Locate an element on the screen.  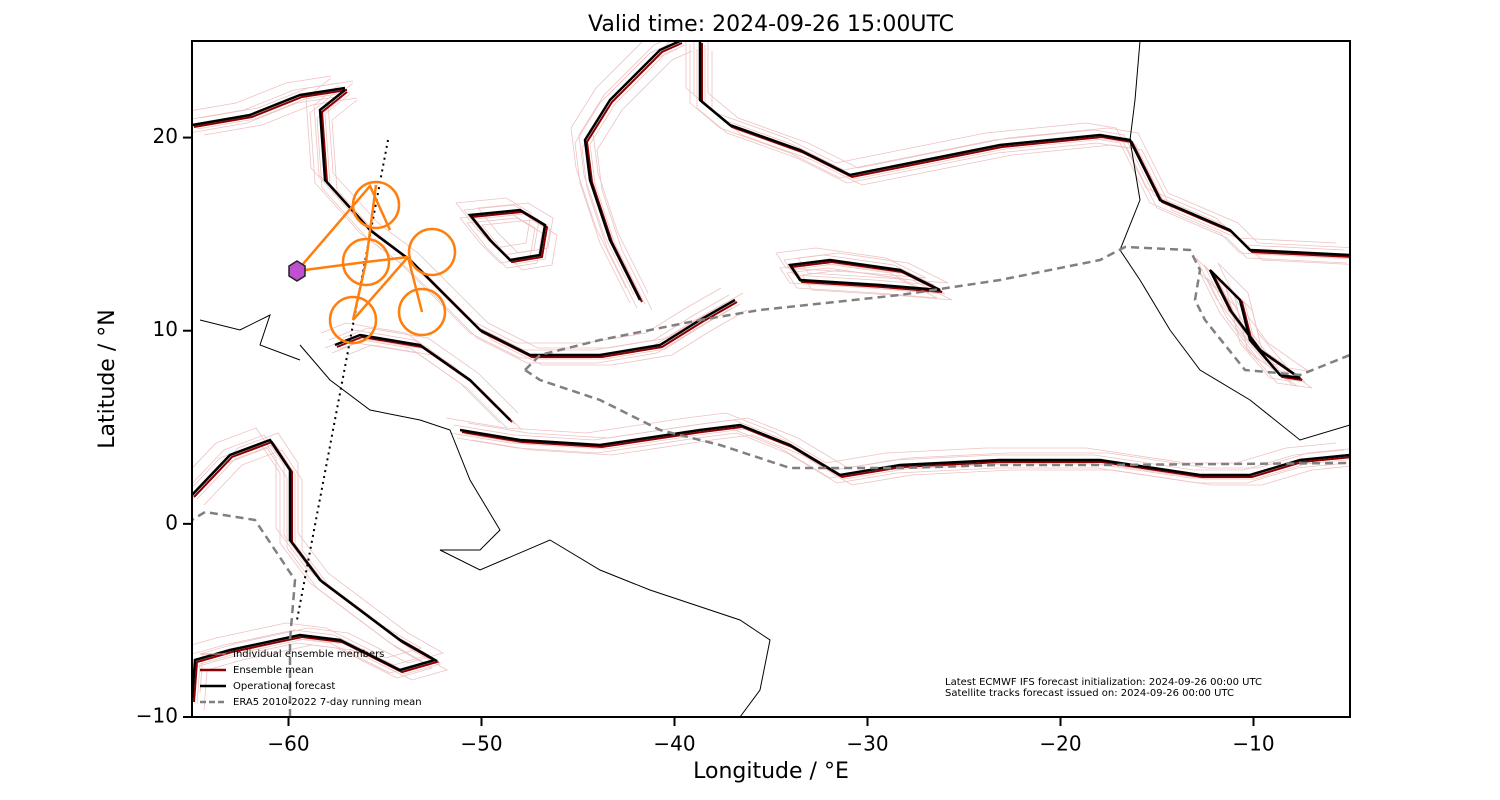
x-tick-label: −40 is located at coordinates (674, 744).